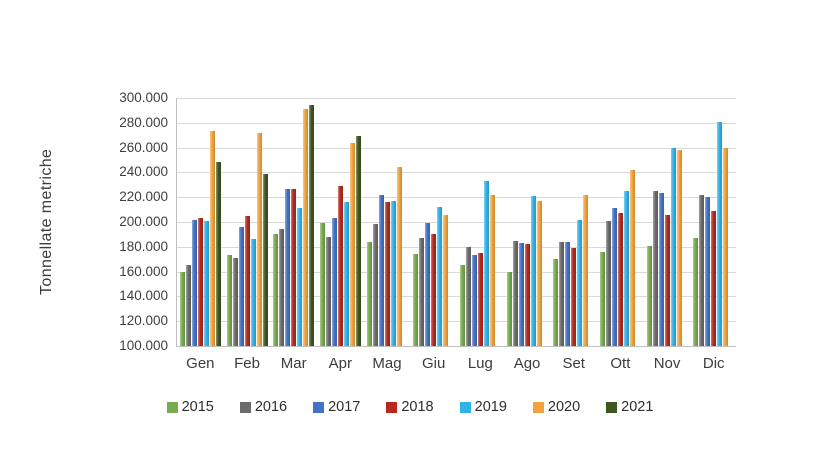 The width and height of the screenshot is (820, 461). What do you see at coordinates (328, 291) in the screenshot?
I see `bar-2016-apr` at bounding box center [328, 291].